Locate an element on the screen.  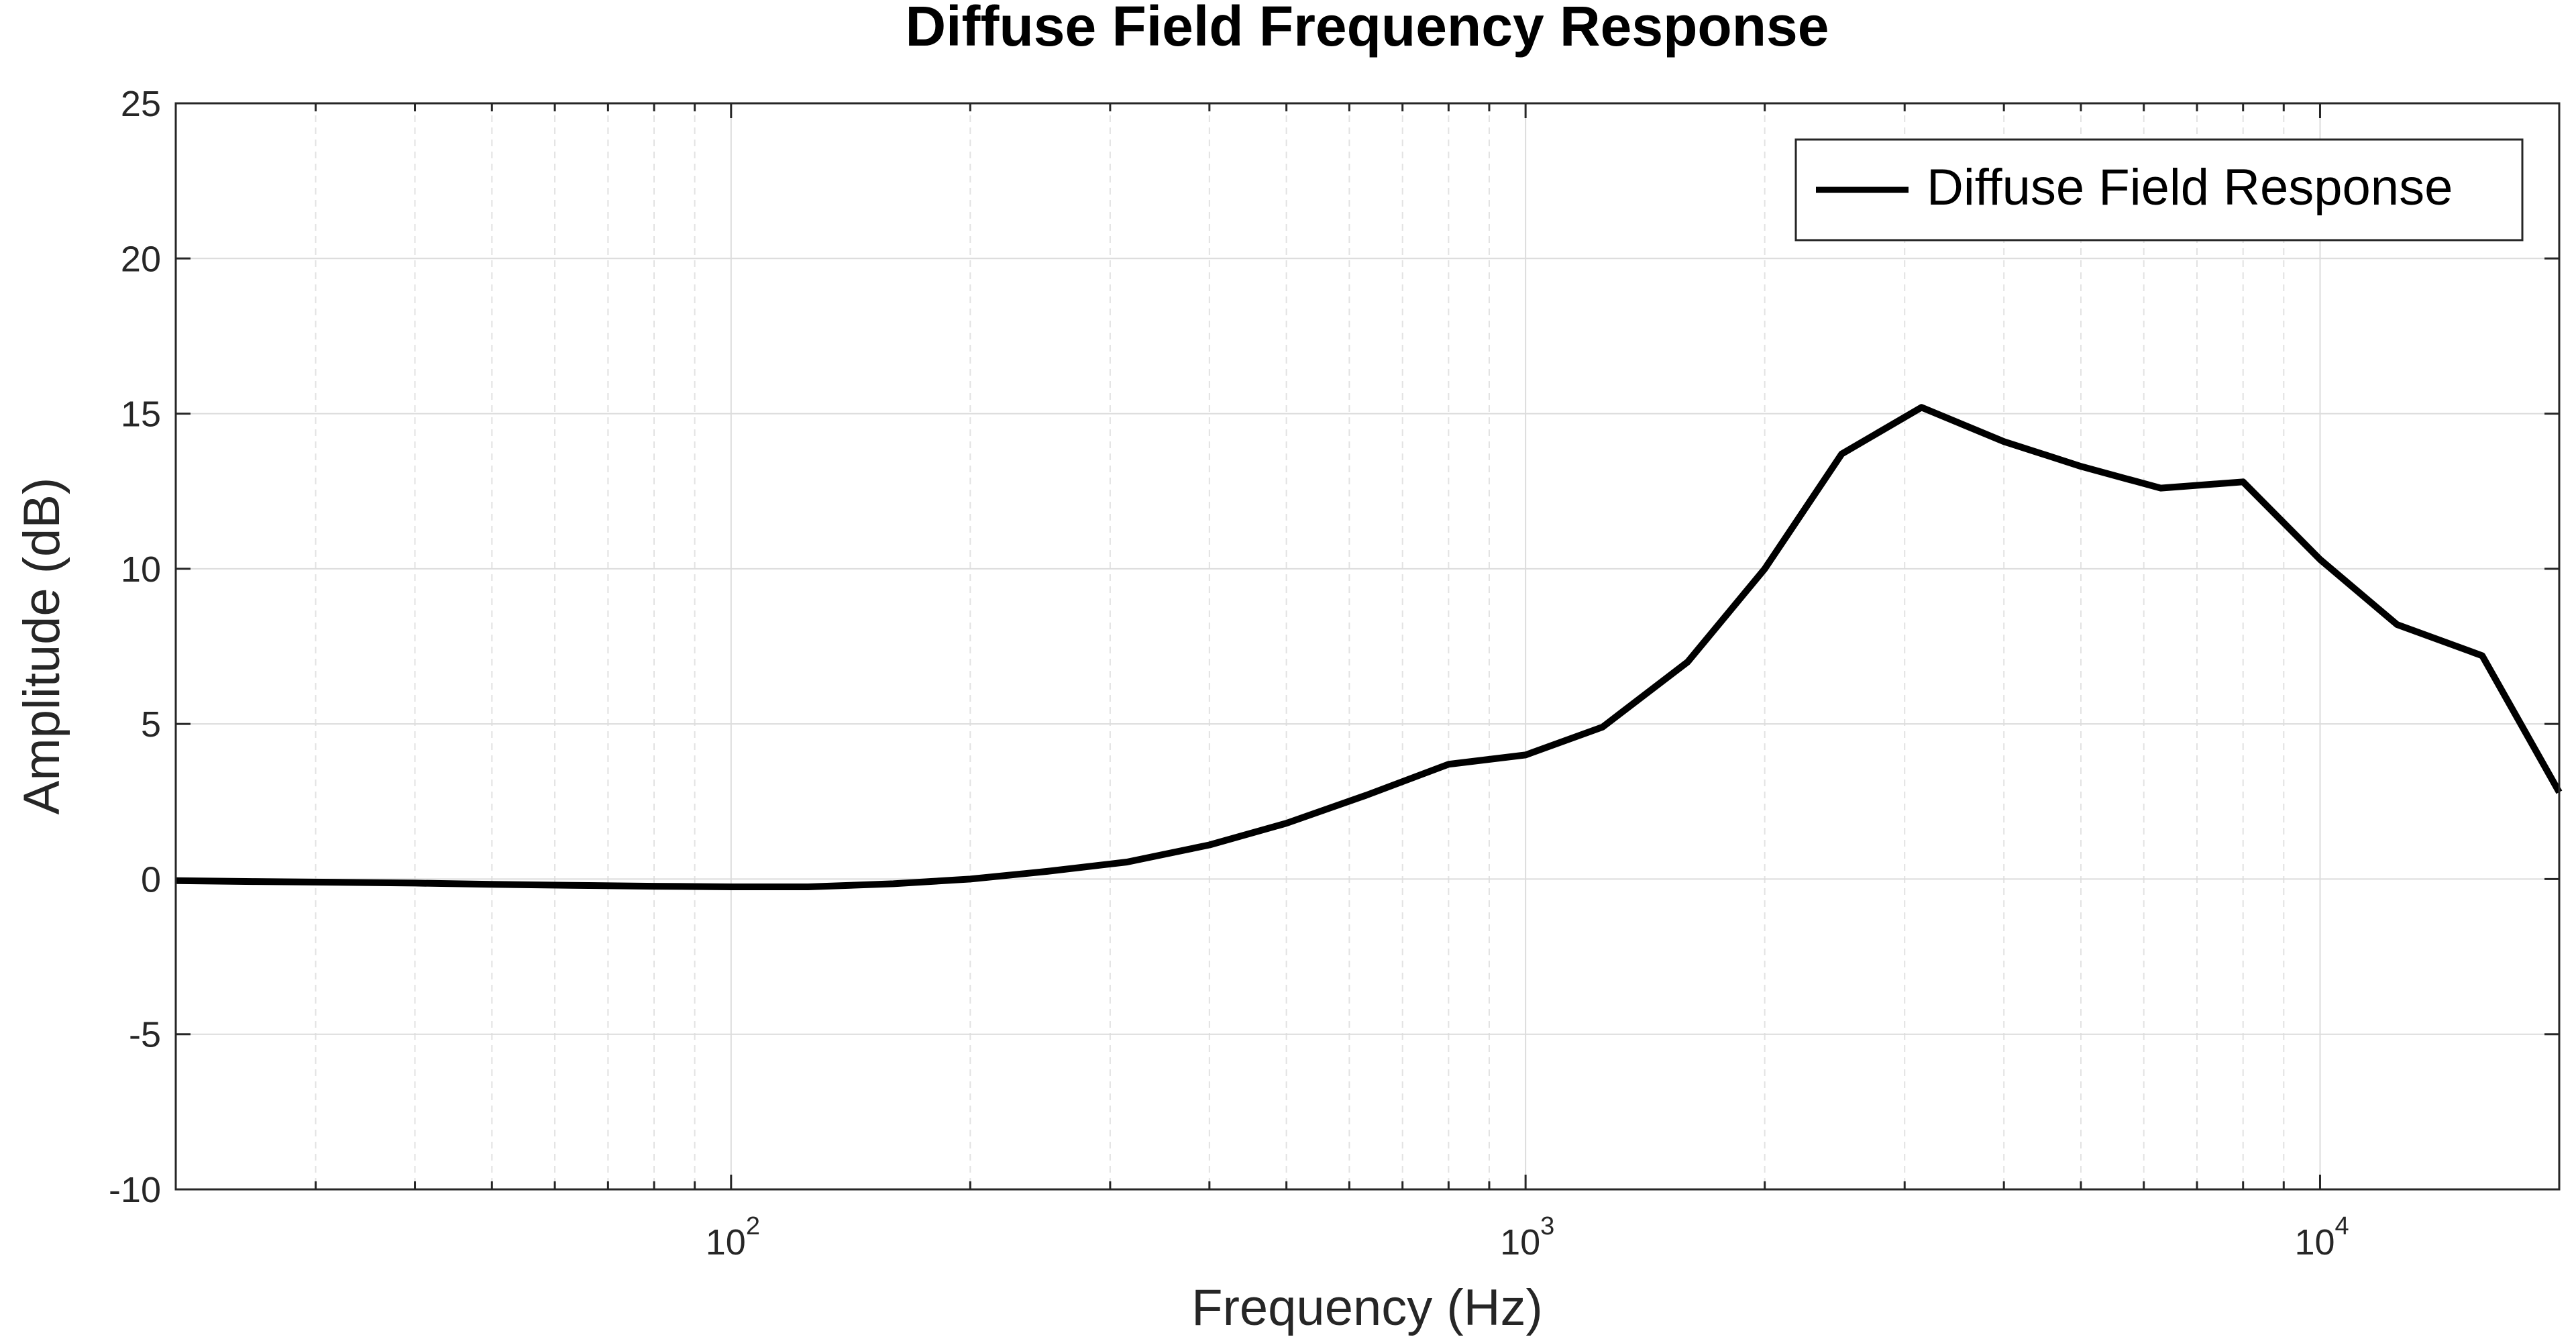
x-axis-label: Frequency (Hz) is located at coordinates (1367, 1307).